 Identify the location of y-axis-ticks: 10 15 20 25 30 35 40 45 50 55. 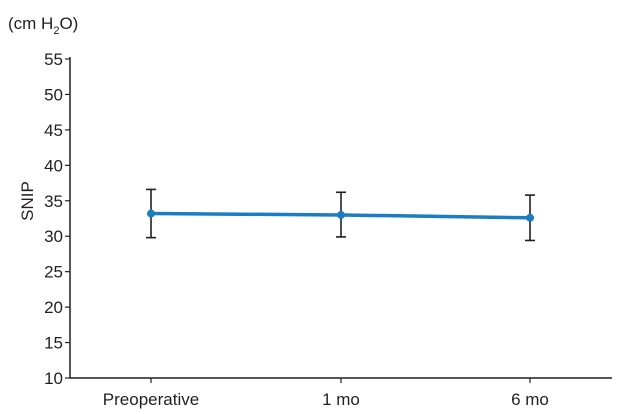
(57, 219).